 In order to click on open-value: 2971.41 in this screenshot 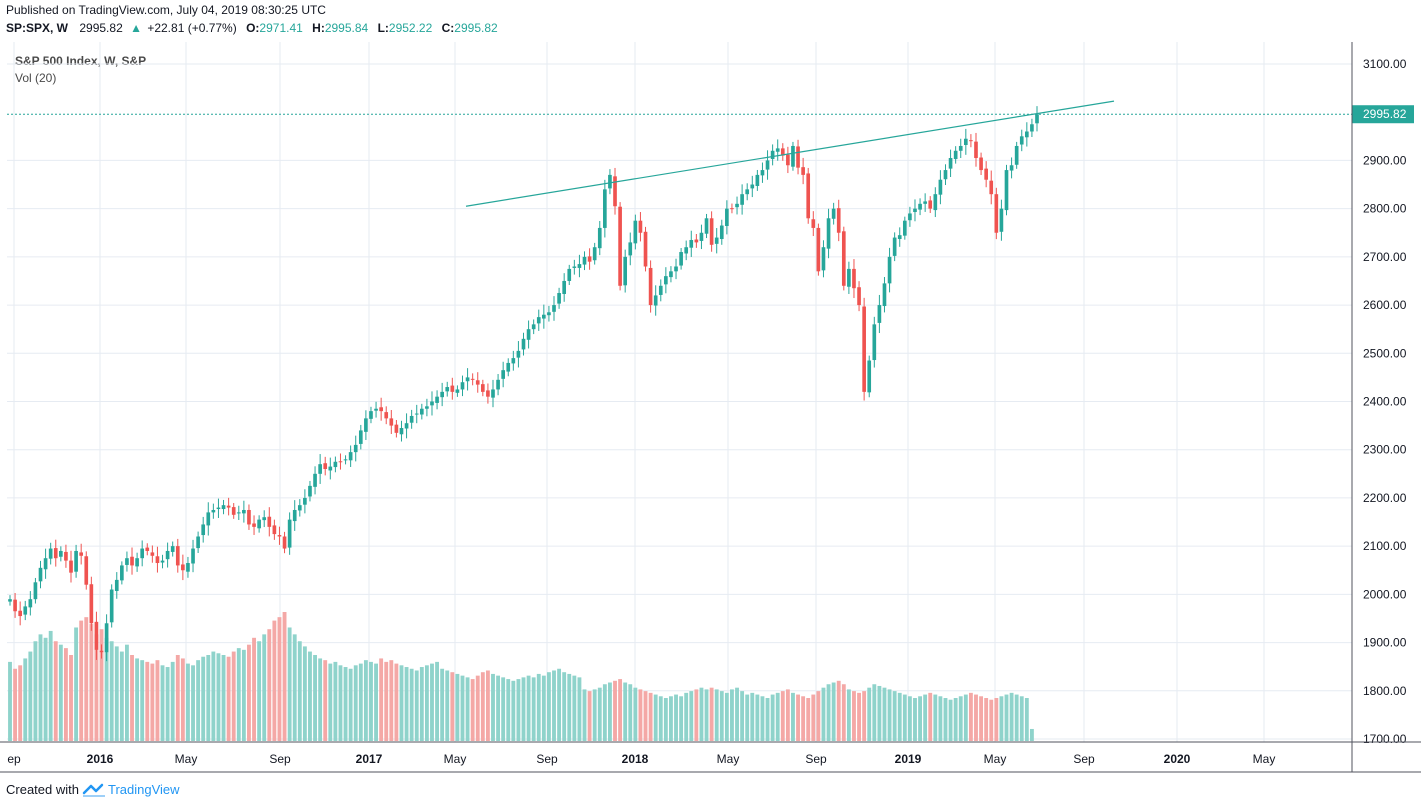, I will do `click(281, 28)`.